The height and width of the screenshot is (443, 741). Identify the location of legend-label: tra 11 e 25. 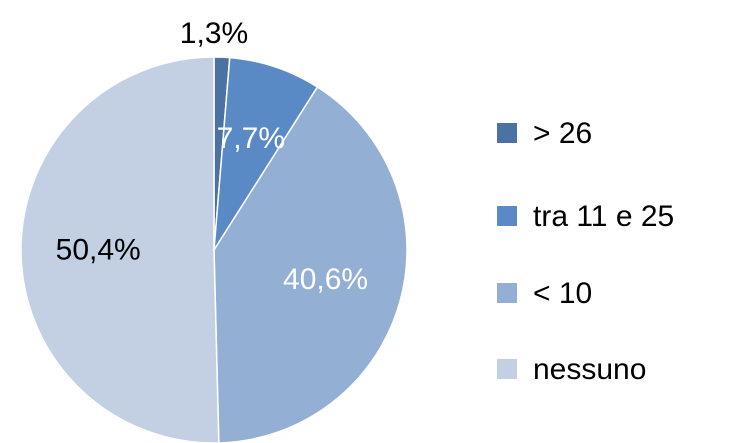
(603, 216).